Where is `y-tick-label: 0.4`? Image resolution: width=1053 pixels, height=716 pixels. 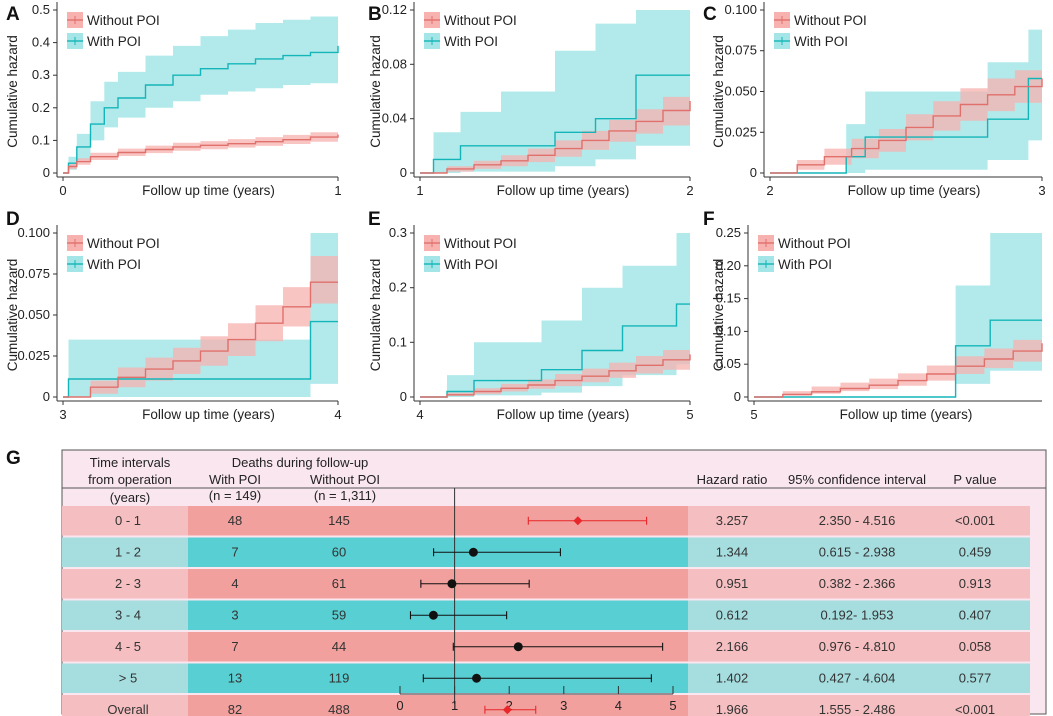
y-tick-label: 0.4 is located at coordinates (41, 42).